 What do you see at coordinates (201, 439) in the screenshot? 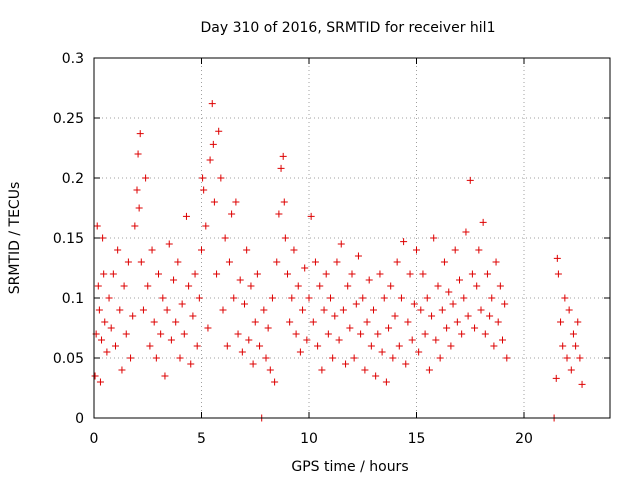
I see `x-tick-label-1: 5` at bounding box center [201, 439].